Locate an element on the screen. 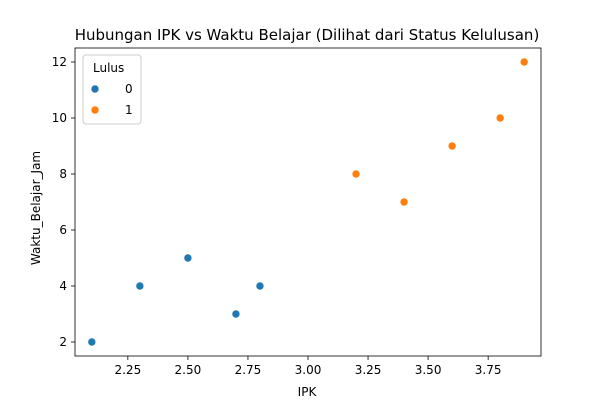 The image size is (600, 400). y-tick-label: 10 is located at coordinates (59, 118).